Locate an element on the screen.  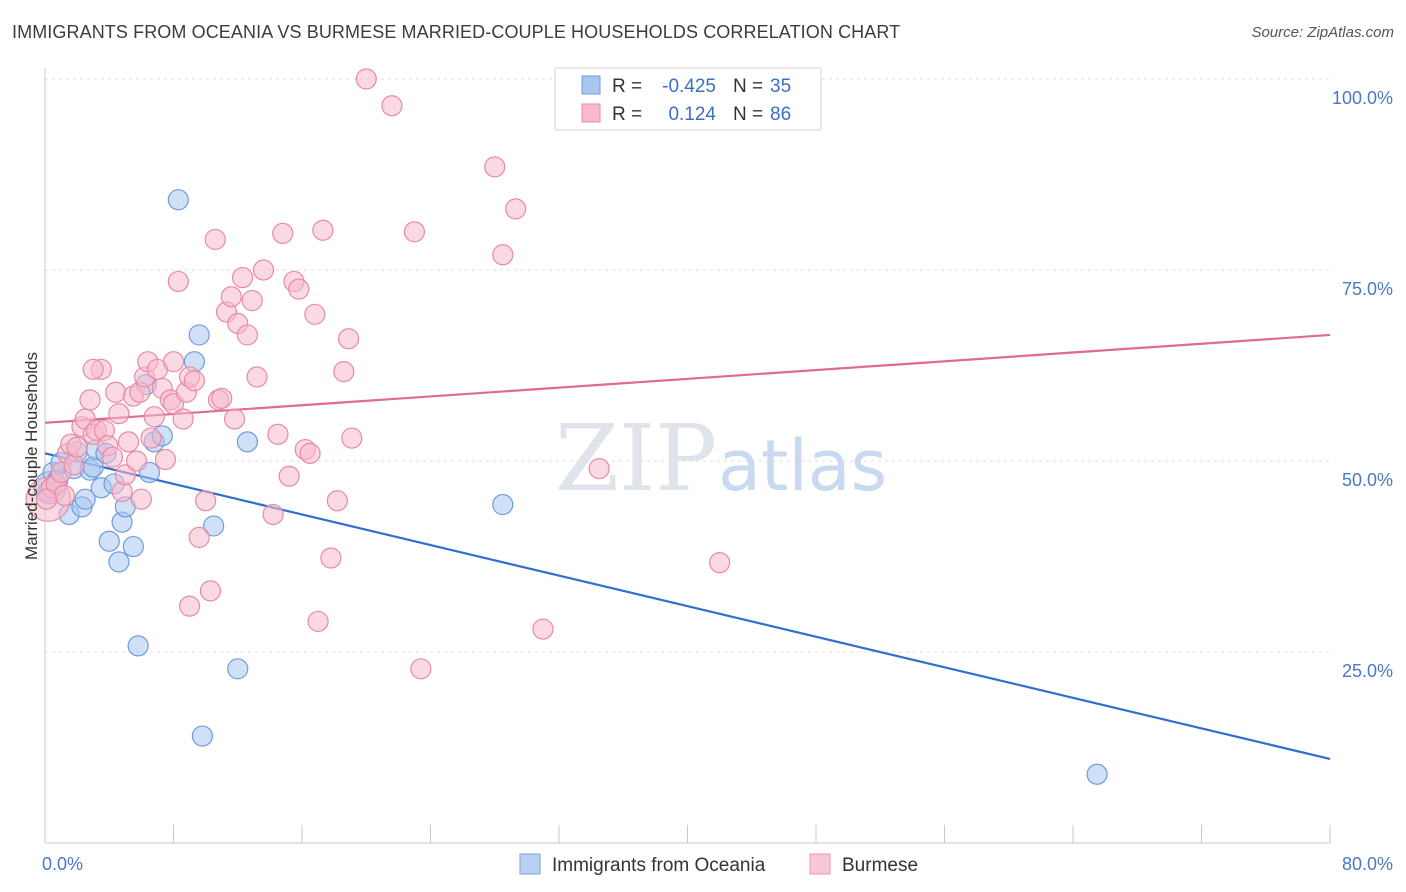
y-axis-label: Married-couple Households is located at coordinates (31, 456).